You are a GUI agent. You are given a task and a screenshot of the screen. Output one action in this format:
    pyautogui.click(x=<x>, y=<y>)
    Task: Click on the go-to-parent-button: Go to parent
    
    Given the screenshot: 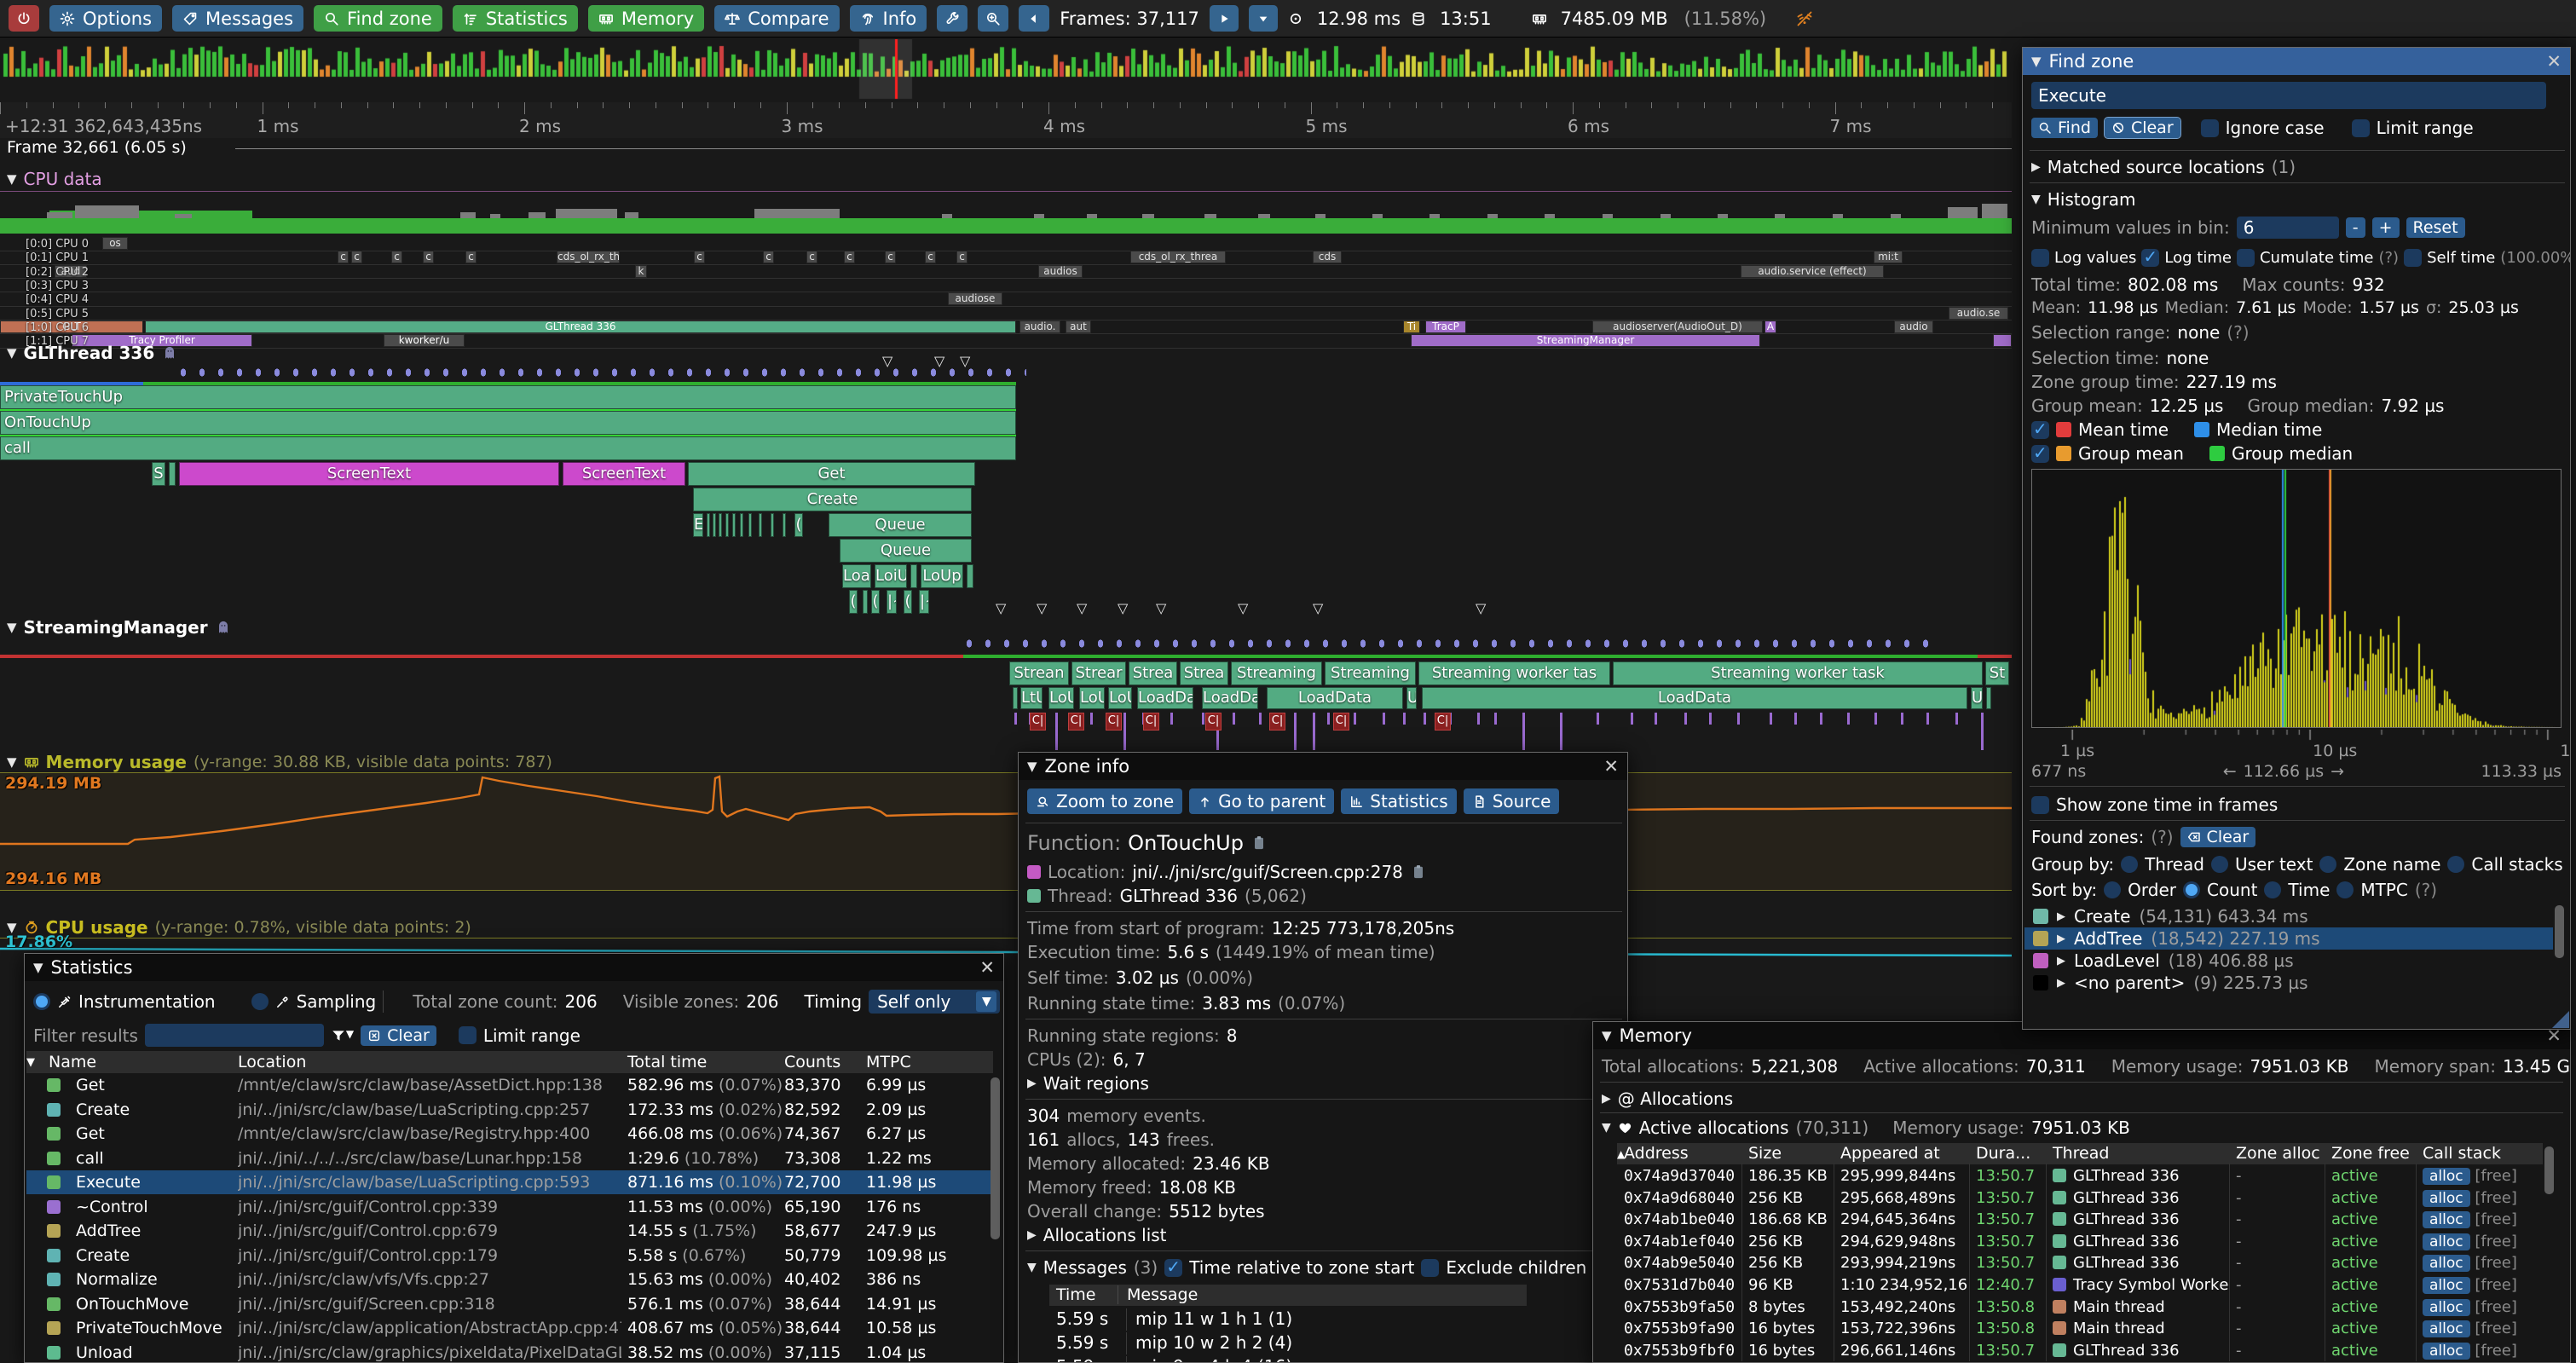 What is the action you would take?
    pyautogui.click(x=1262, y=801)
    